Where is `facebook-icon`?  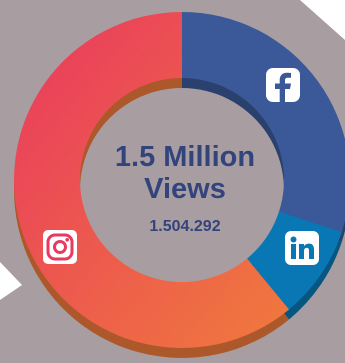
facebook-icon is located at coordinates (283, 85).